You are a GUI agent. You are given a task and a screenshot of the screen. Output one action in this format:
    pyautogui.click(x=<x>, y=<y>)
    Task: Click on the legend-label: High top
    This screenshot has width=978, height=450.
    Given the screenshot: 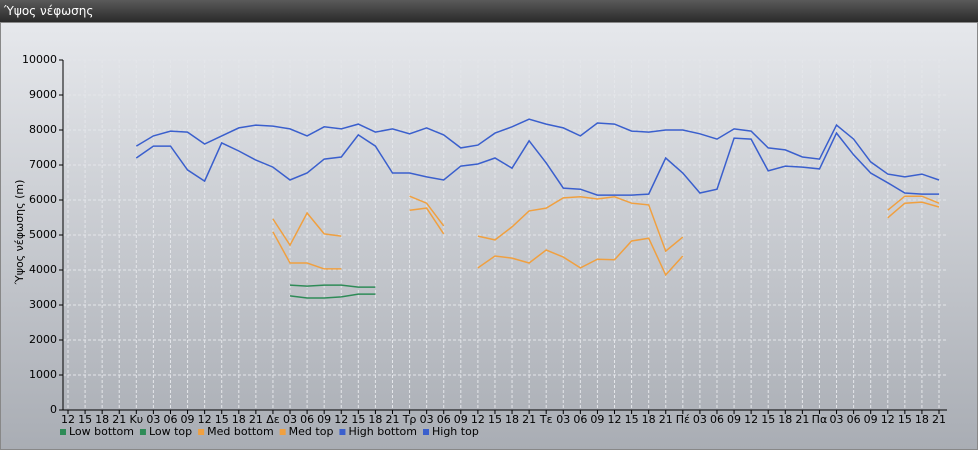 What is the action you would take?
    pyautogui.click(x=455, y=431)
    